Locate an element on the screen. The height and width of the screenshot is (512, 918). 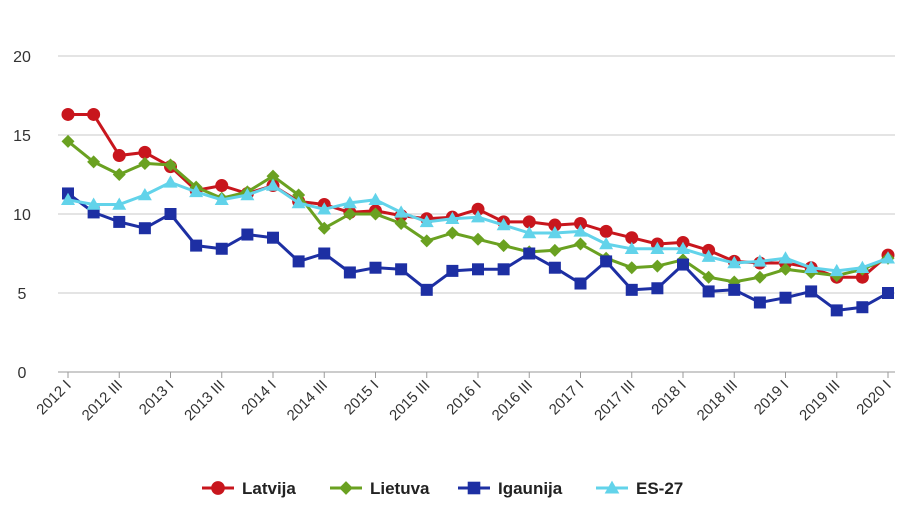
y-tick-label: 10 is located at coordinates (22, 215).